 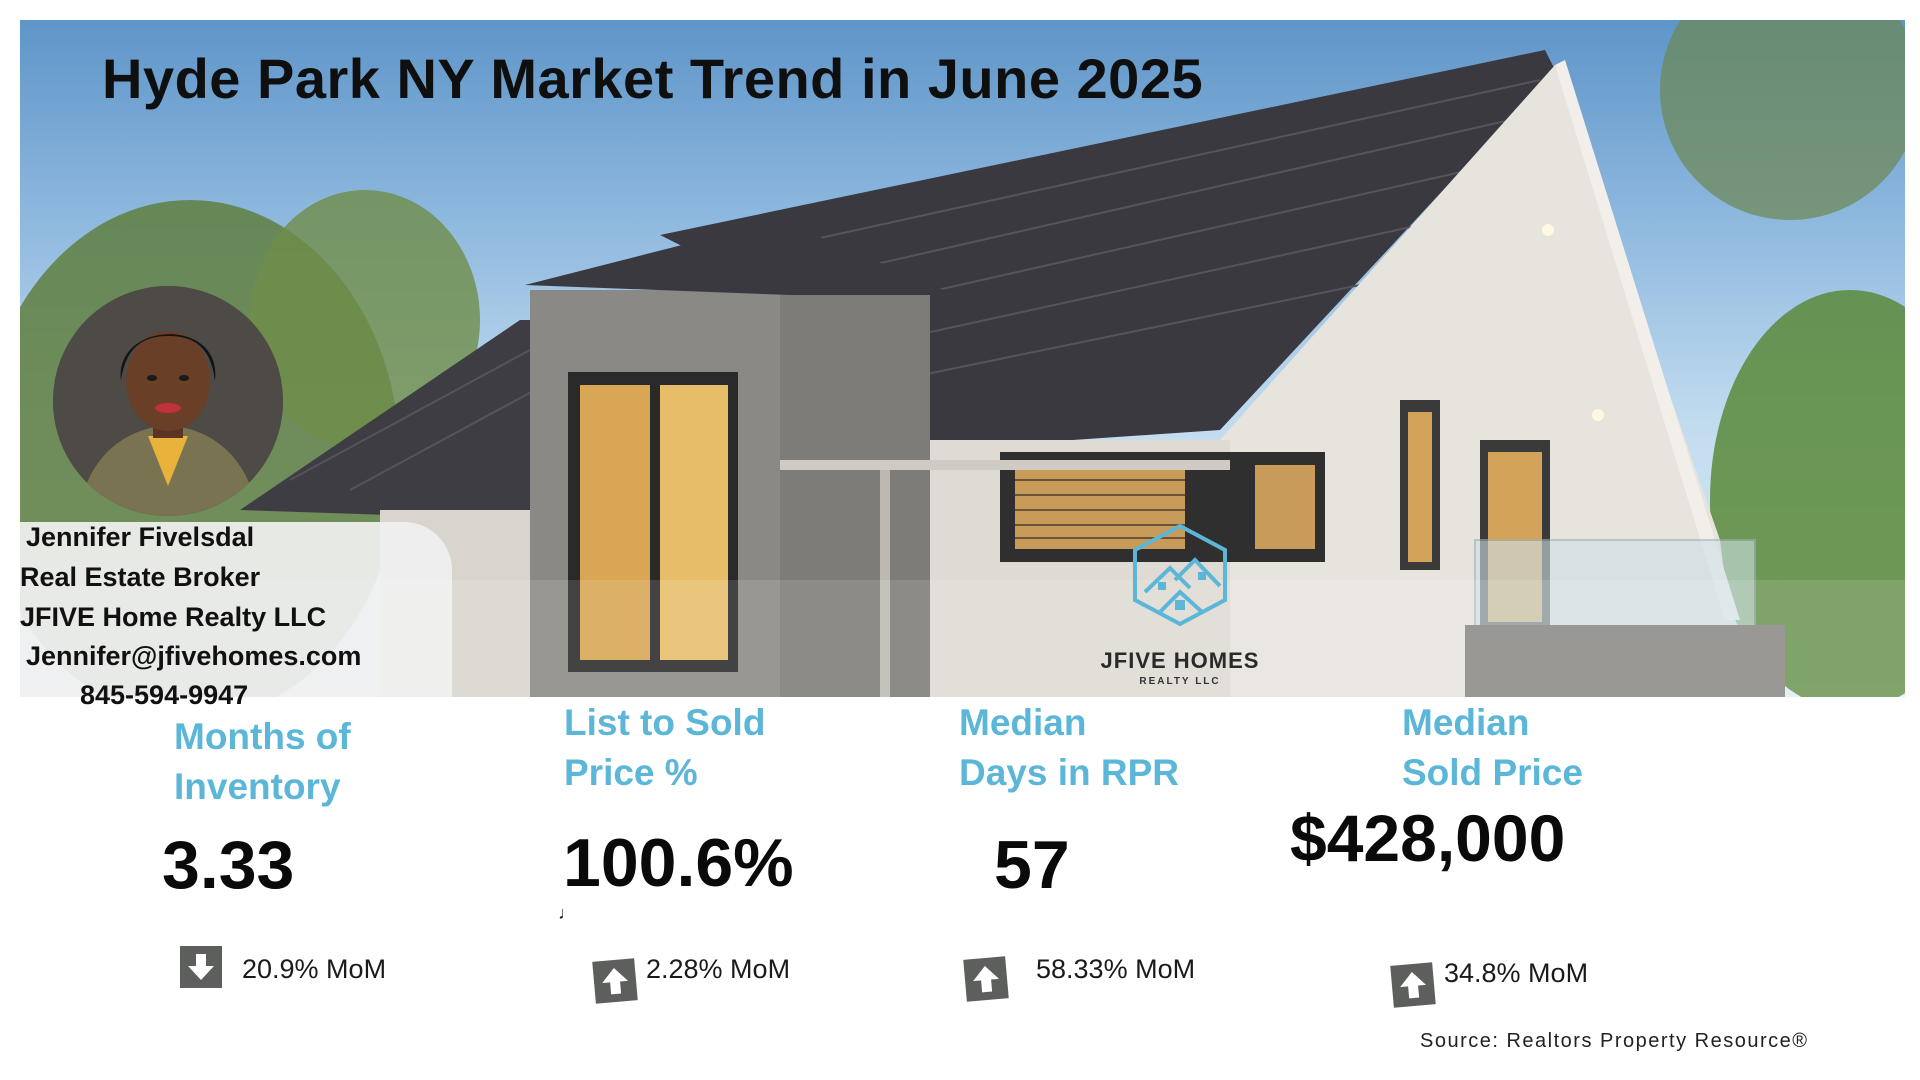 What do you see at coordinates (262, 761) in the screenshot?
I see `stat-months-inventory-label: Months of Inventory` at bounding box center [262, 761].